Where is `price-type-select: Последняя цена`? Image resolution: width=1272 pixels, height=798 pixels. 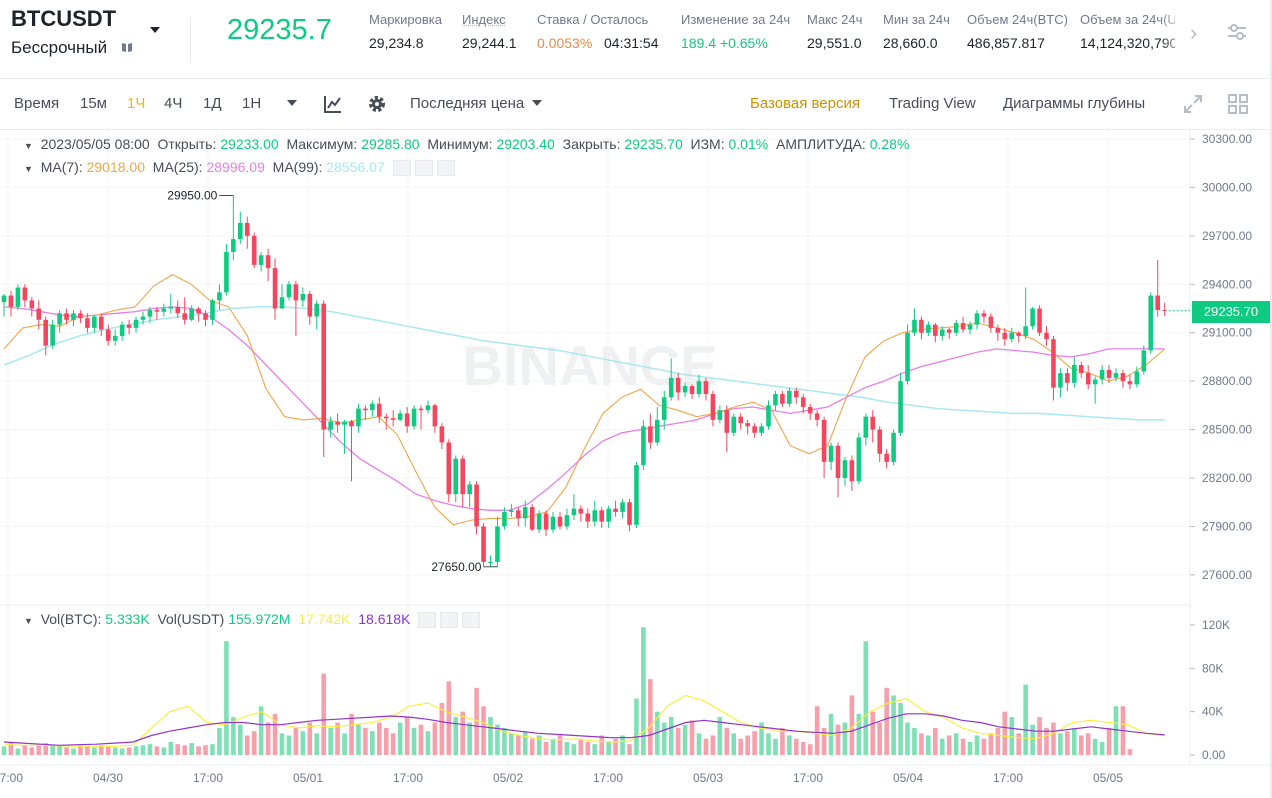 price-type-select: Последняя цена is located at coordinates (467, 103).